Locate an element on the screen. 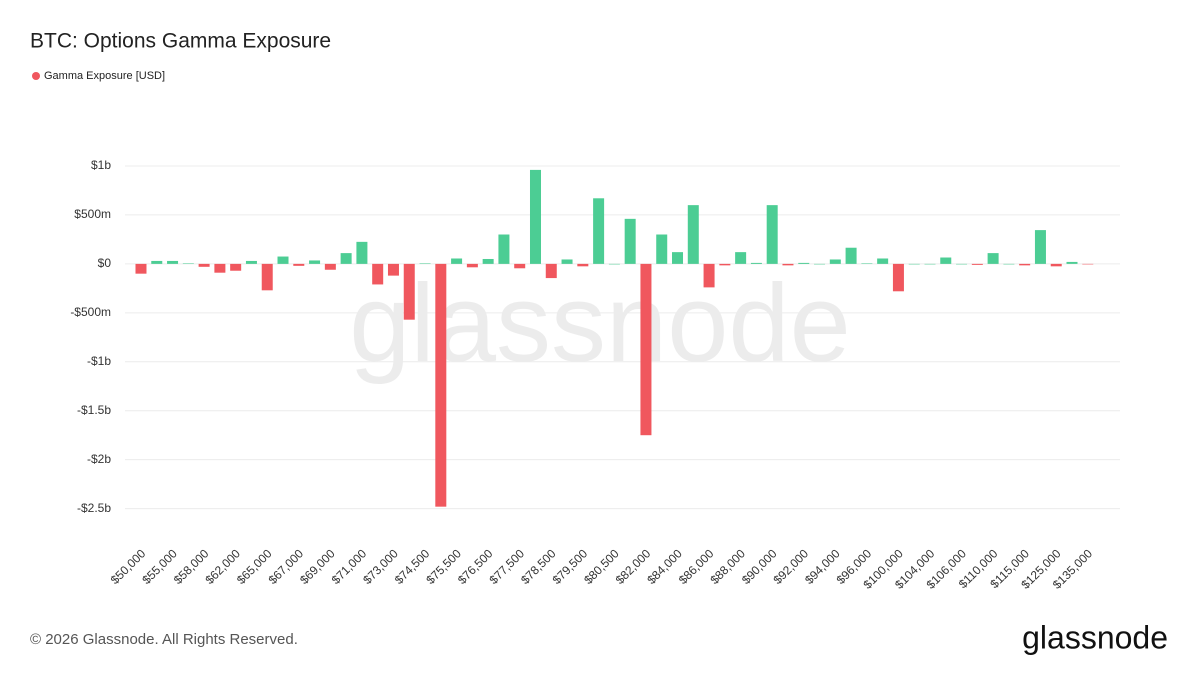  legend-marker is located at coordinates (36, 76).